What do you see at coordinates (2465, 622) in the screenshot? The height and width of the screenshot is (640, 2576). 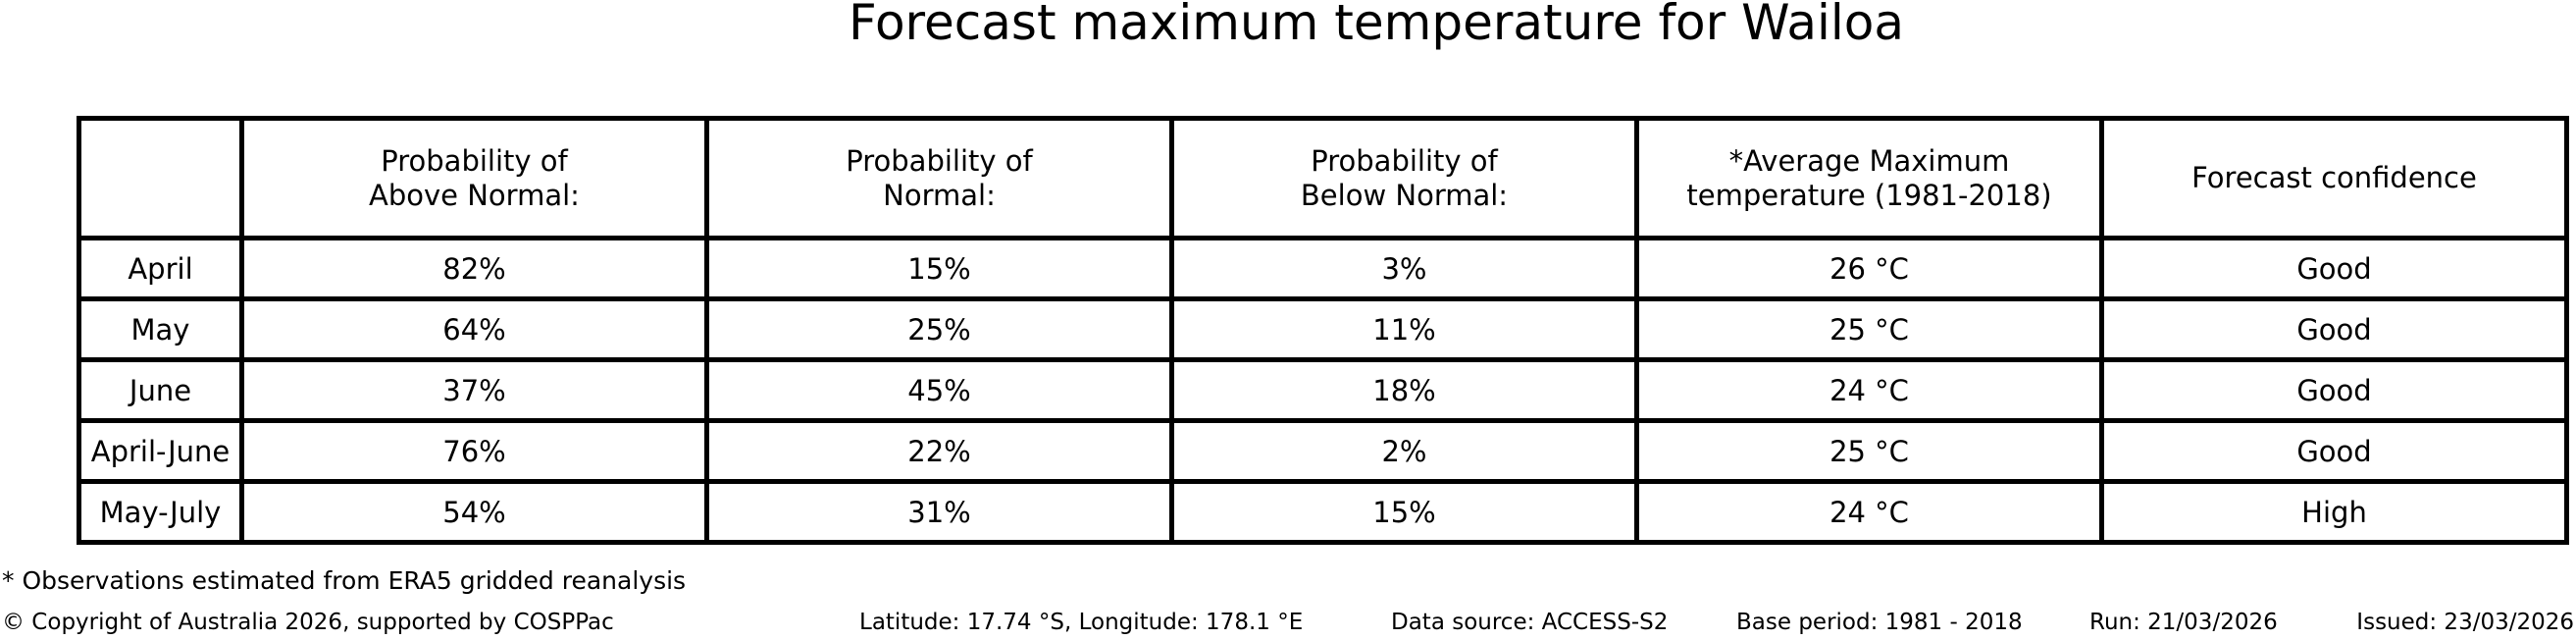 I see `issued-date-text: Issued: 23/03/2026` at bounding box center [2465, 622].